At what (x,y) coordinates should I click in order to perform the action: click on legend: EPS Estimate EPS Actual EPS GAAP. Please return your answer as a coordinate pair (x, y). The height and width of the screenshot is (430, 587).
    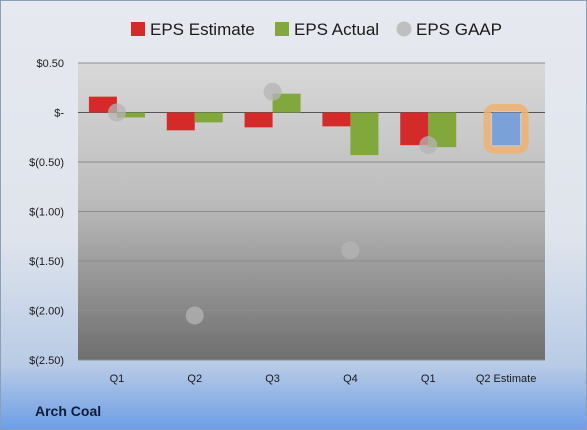
    Looking at the image, I should click on (316, 29).